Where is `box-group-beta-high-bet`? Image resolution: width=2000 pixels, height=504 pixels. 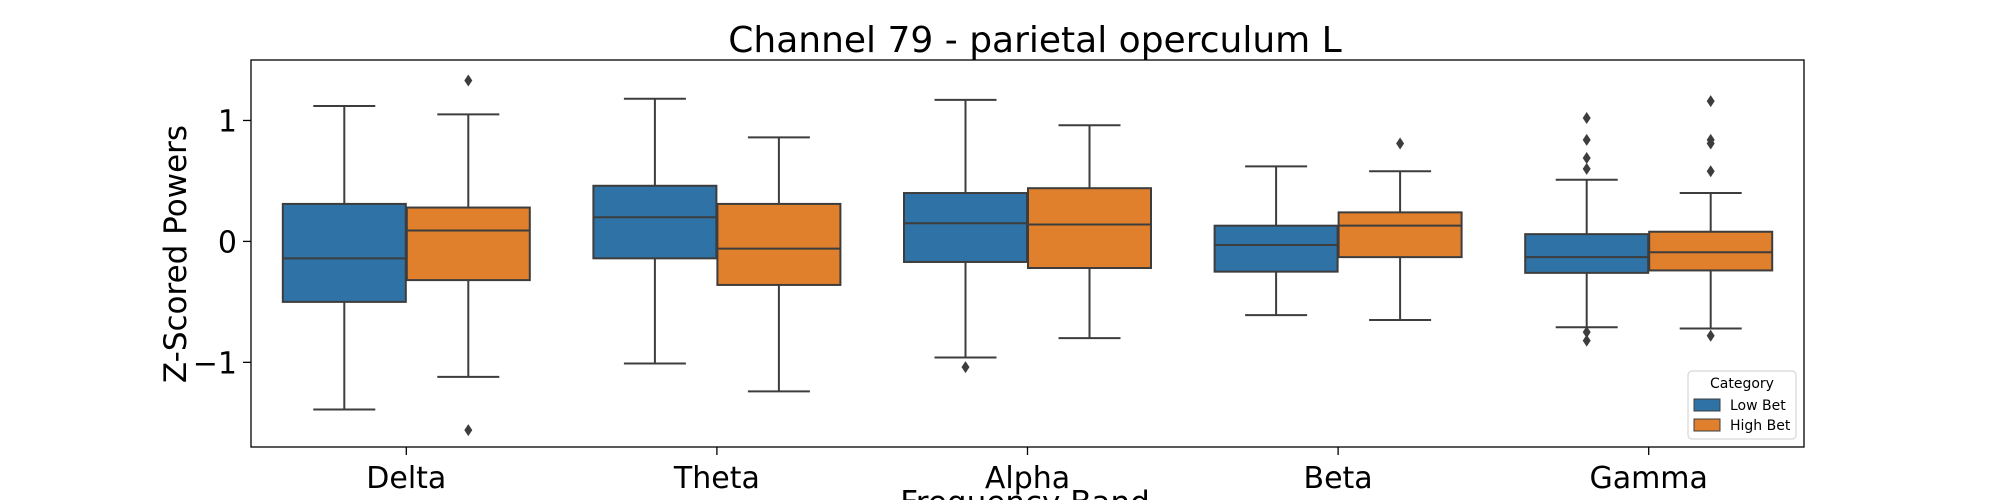 box-group-beta-high-bet is located at coordinates (1400, 229).